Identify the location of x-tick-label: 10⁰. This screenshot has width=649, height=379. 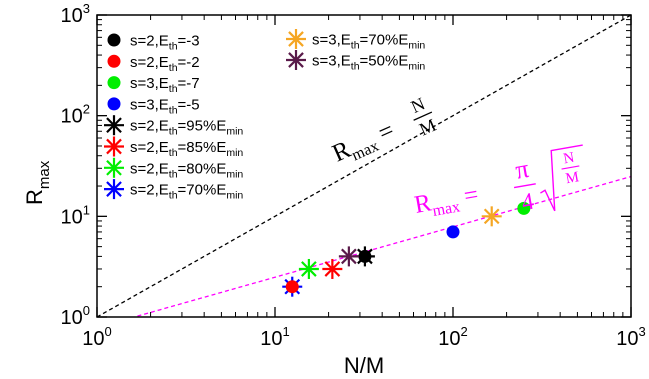
(96, 337).